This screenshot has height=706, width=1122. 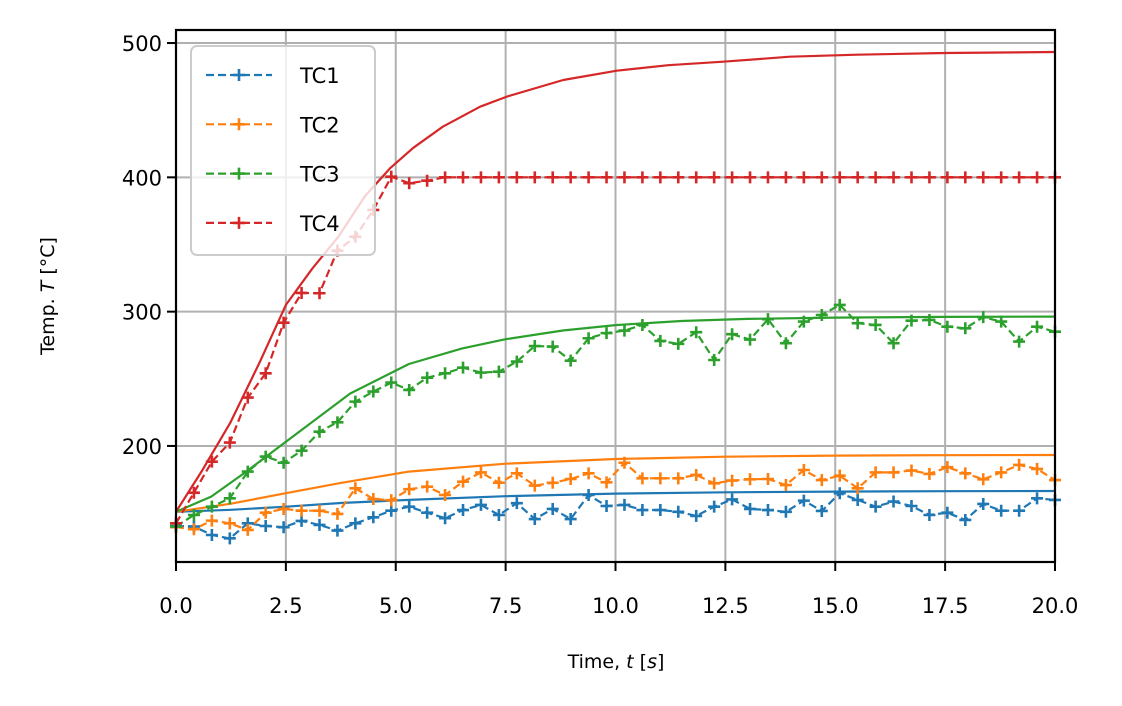 What do you see at coordinates (945, 606) in the screenshot?
I see `x-tick-label: 17.5` at bounding box center [945, 606].